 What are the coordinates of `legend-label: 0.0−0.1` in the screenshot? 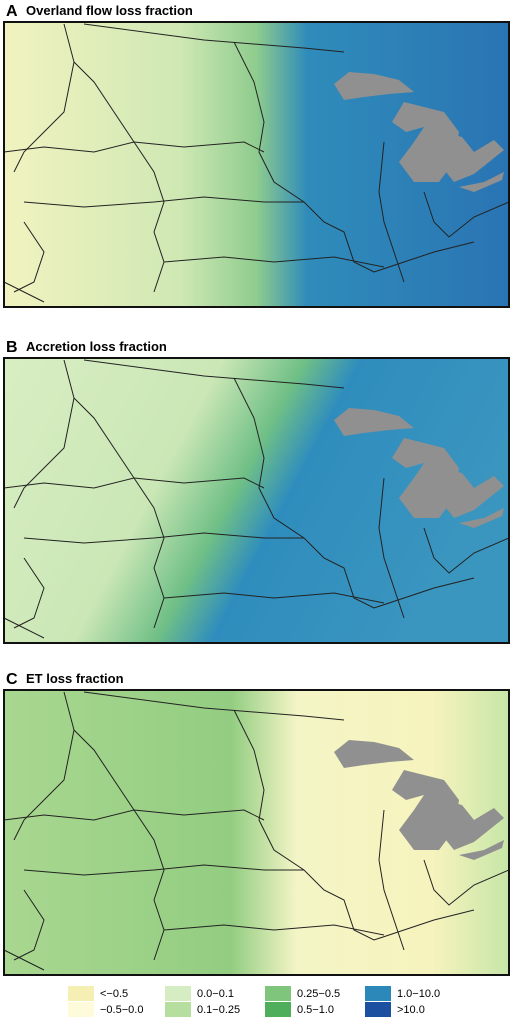 It's located at (215, 994).